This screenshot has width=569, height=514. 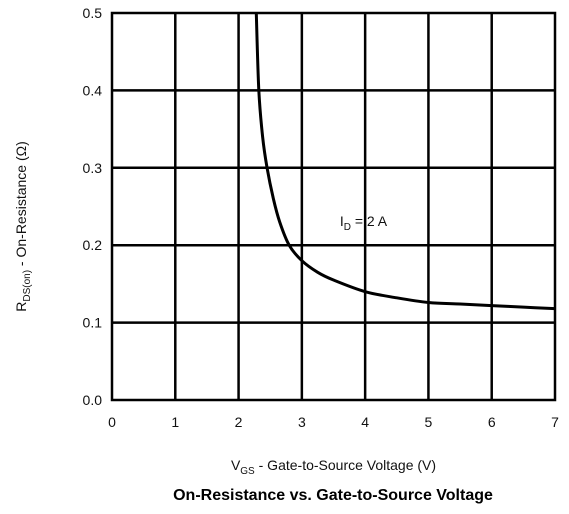 I want to click on x-tick-label: 3, so click(x=302, y=422).